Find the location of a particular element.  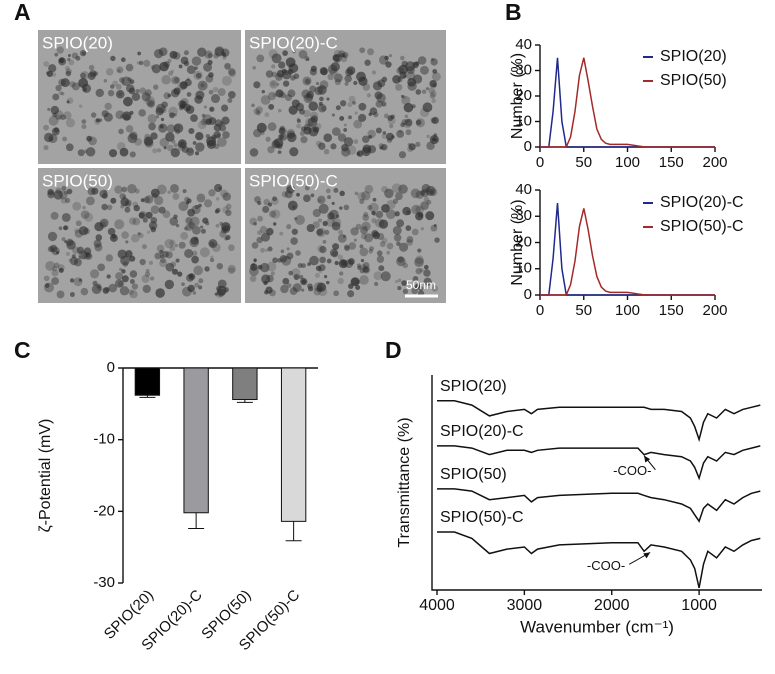

bar is located at coordinates (147, 381).